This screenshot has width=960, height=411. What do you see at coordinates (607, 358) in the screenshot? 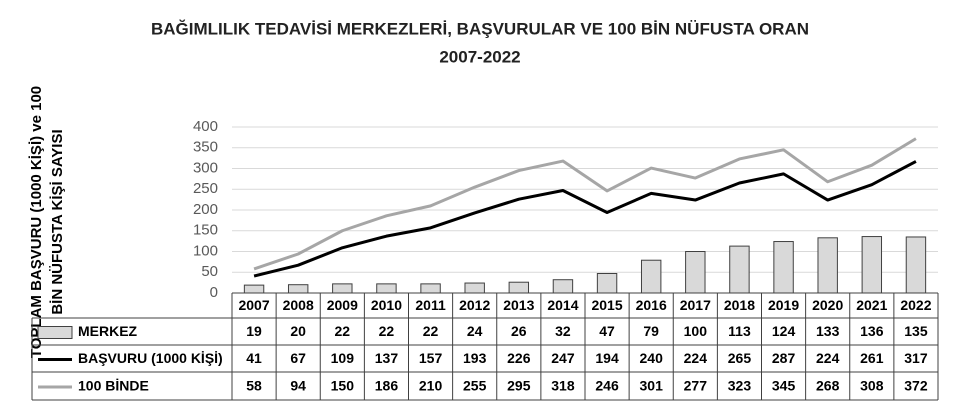
I see `table-value: 194` at bounding box center [607, 358].